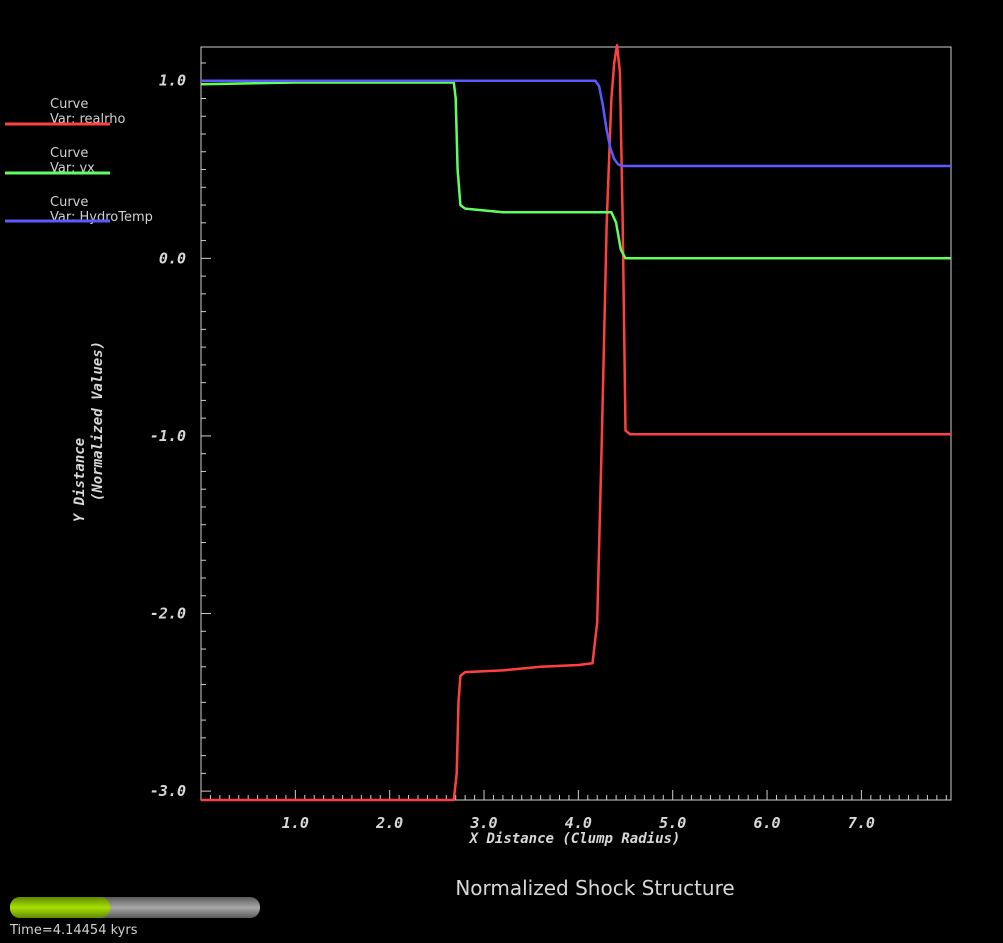 This screenshot has width=1003, height=943. Describe the element at coordinates (483, 823) in the screenshot. I see `x-tick-label: 3.0` at that location.